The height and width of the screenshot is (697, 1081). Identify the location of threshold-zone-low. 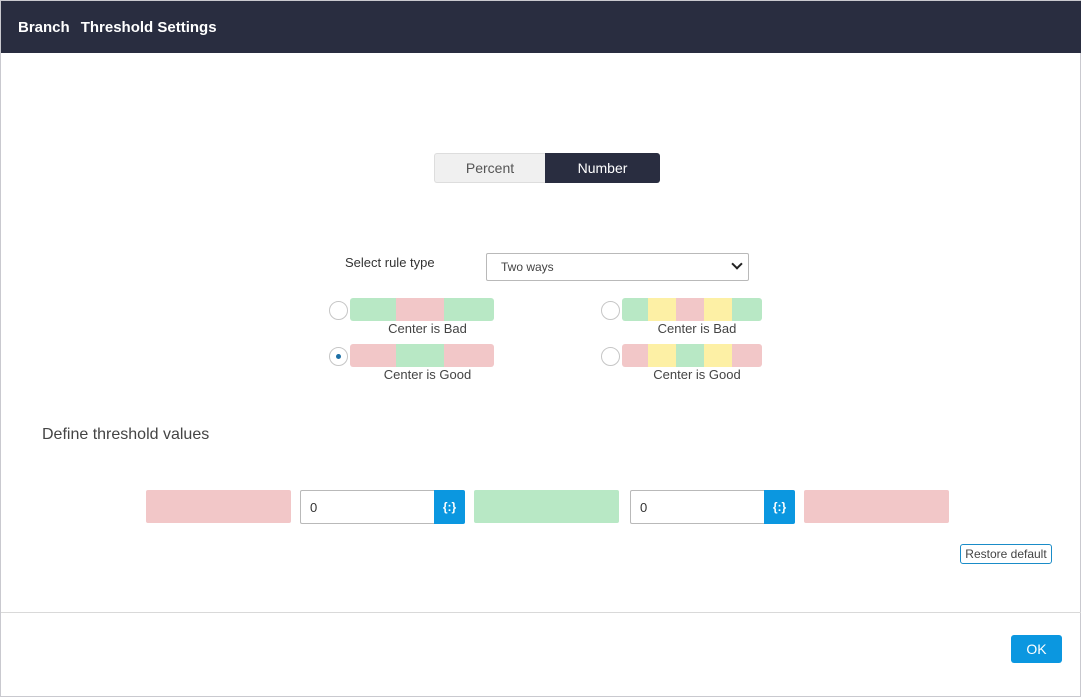
(218, 506).